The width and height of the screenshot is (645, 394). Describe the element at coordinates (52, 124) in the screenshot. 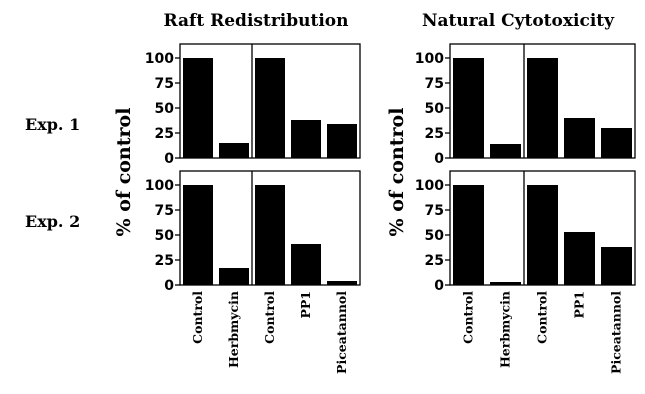

I see `row-label-exp1: Exp. 1` at that location.